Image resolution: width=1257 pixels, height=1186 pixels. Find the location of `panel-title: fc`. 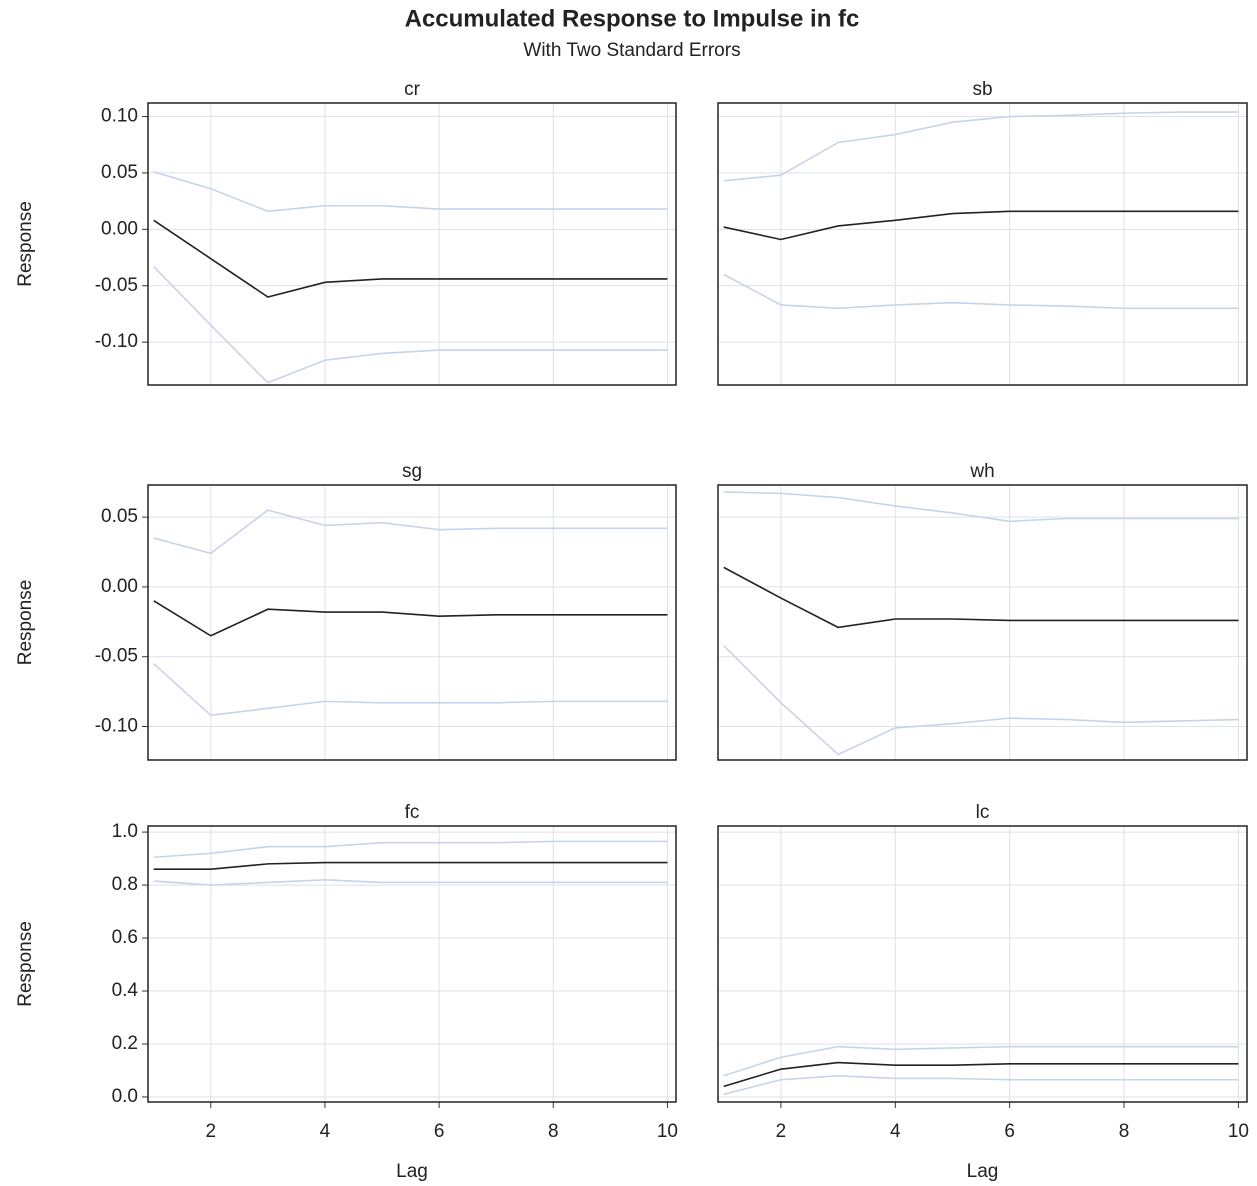

panel-title: fc is located at coordinates (412, 812).